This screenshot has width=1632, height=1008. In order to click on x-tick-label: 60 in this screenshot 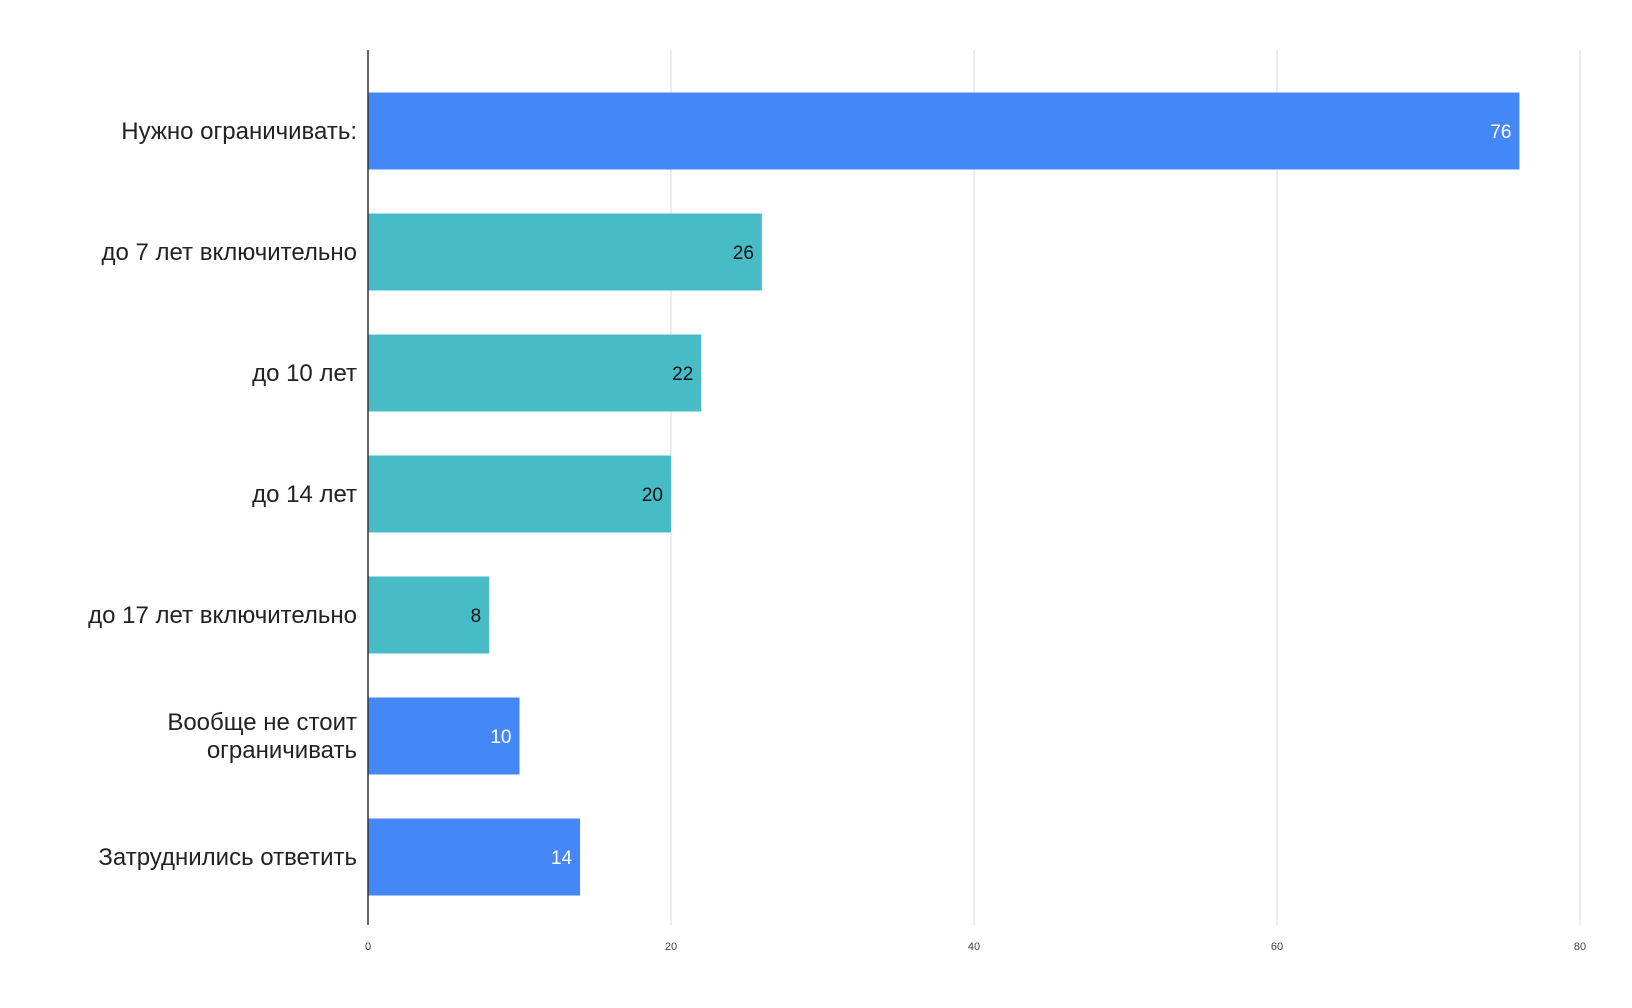, I will do `click(1277, 947)`.